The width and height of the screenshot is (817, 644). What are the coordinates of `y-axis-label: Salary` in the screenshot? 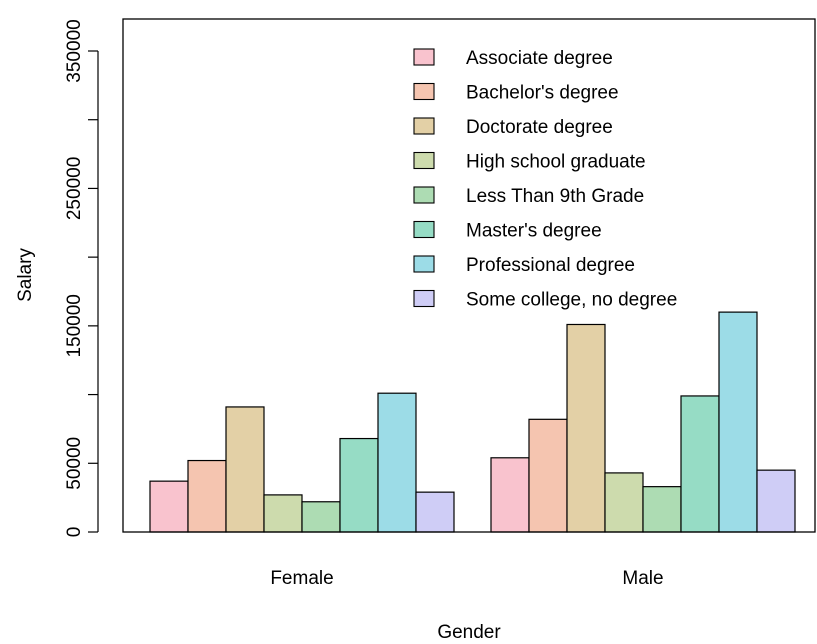 It's located at (25, 275).